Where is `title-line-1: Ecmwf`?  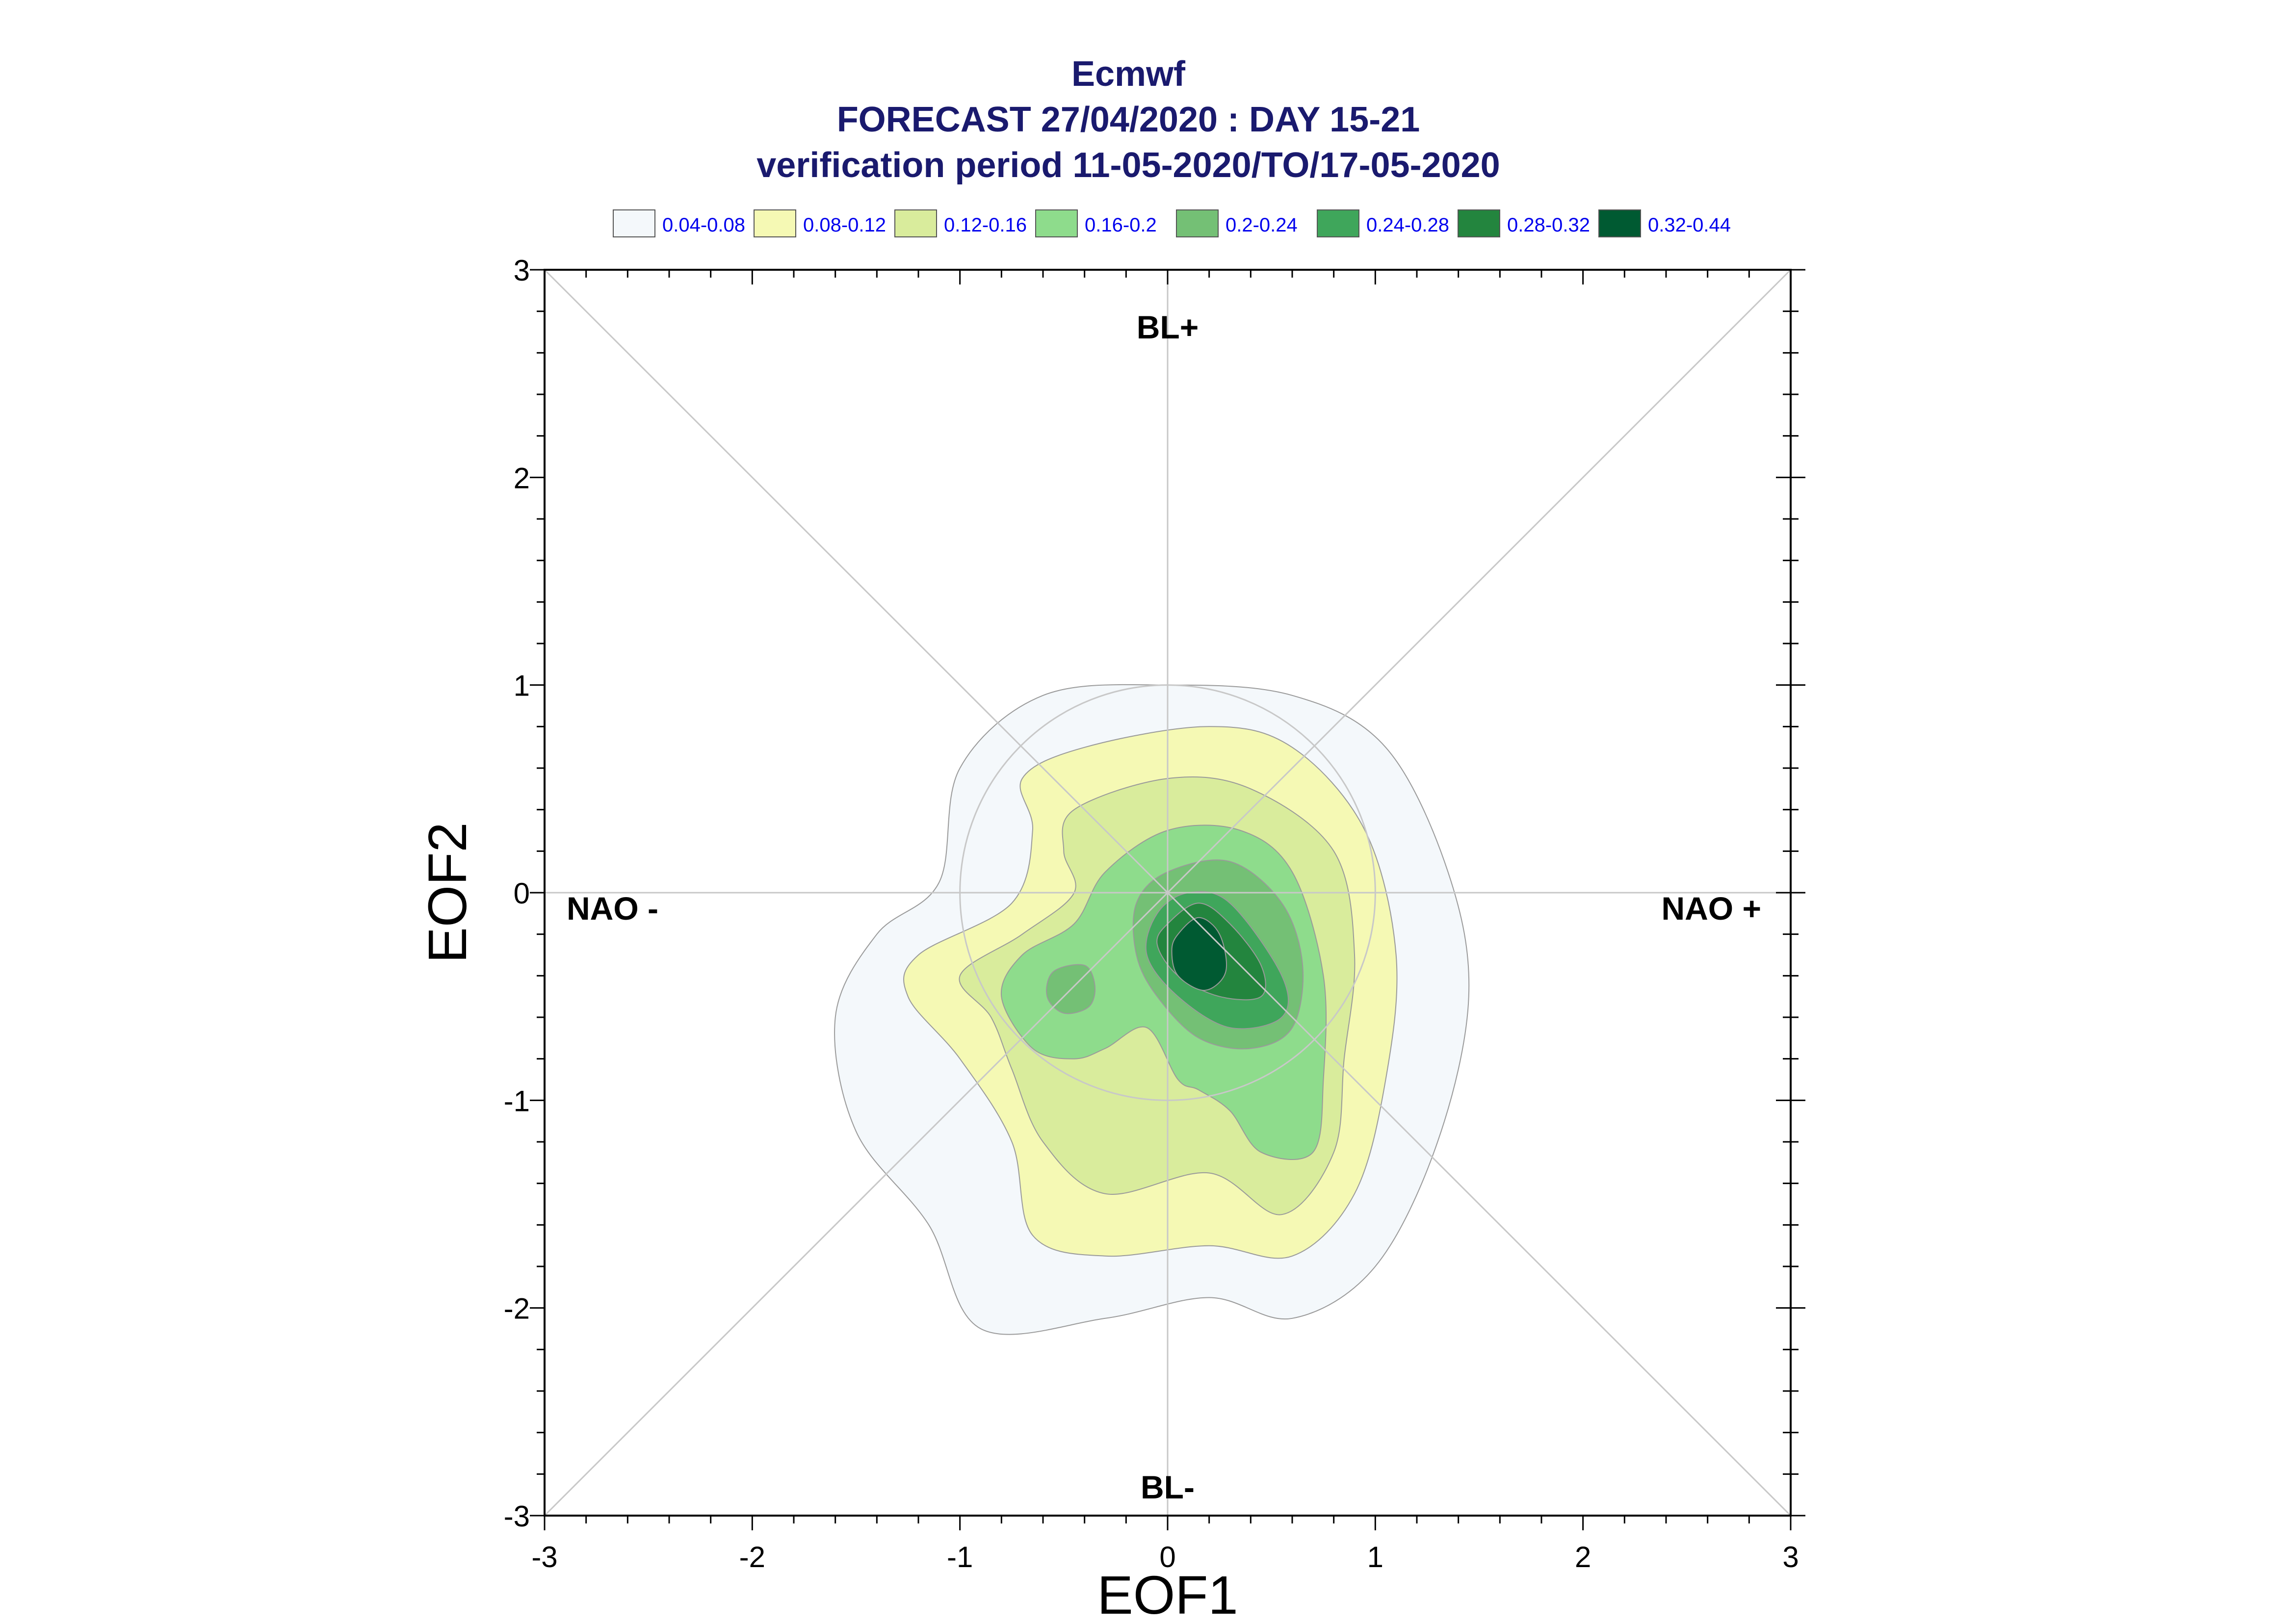
title-line-1: Ecmwf is located at coordinates (1128, 74).